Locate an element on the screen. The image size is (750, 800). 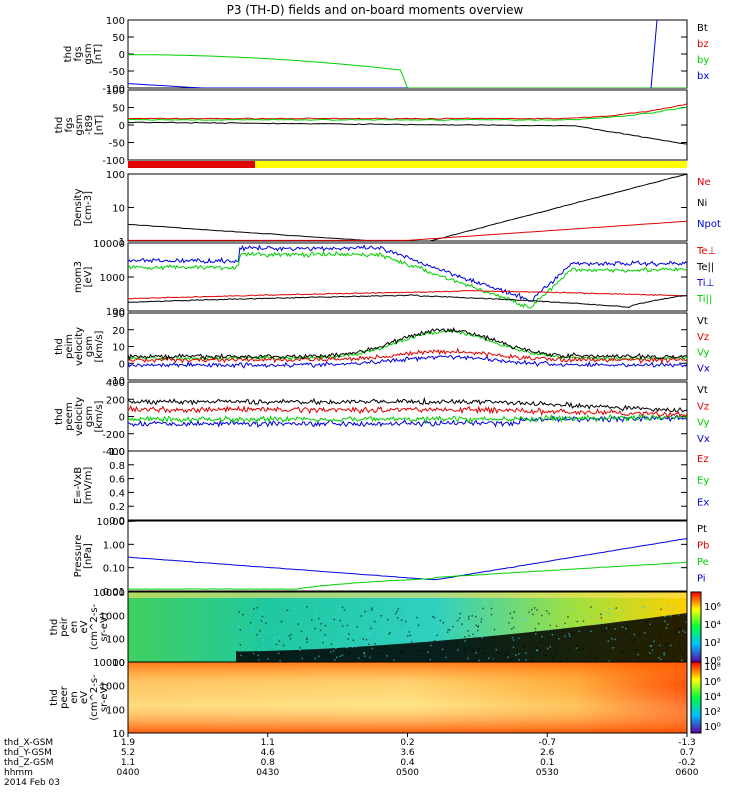
y-axis-label: [mV/m] is located at coordinates (88, 486).